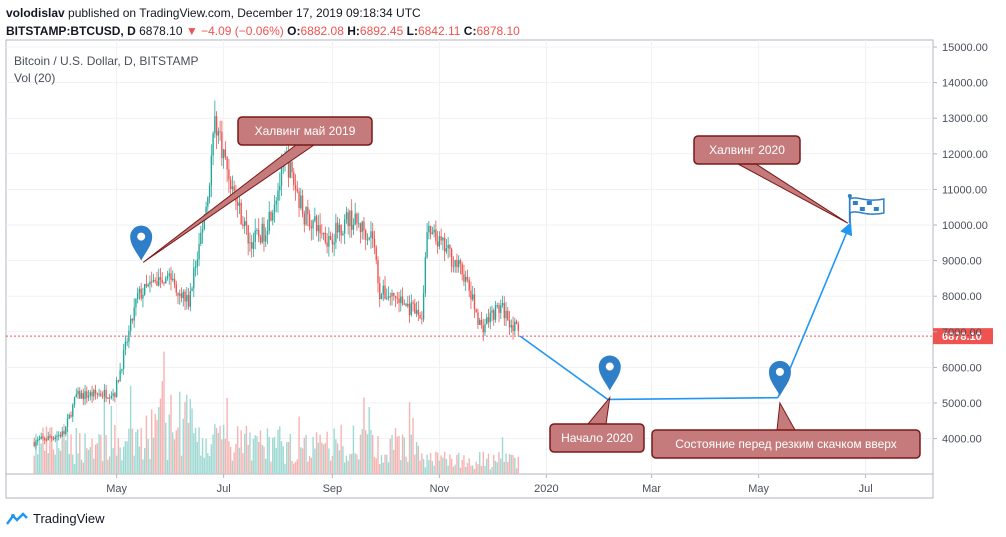 The image size is (1006, 537). Describe the element at coordinates (965, 84) in the screenshot. I see `price-tick-label: 14000.00` at that location.